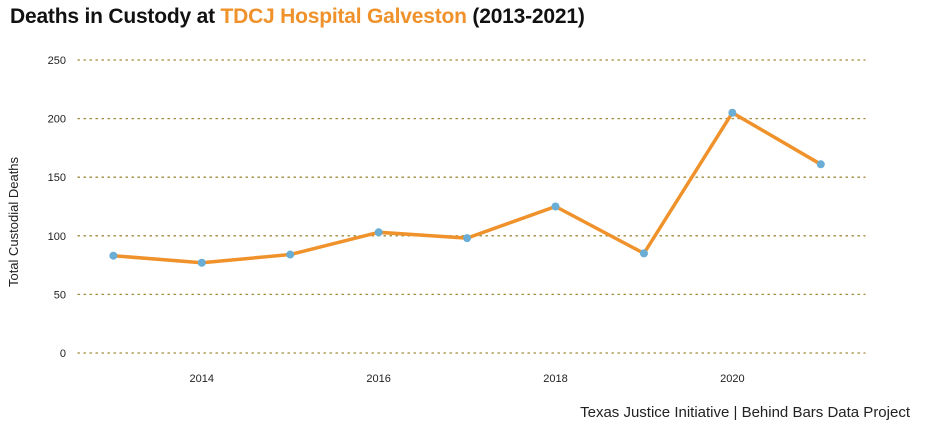 Image resolution: width=936 pixels, height=438 pixels. I want to click on y-axis-label: Total Custodial Deaths, so click(13, 221).